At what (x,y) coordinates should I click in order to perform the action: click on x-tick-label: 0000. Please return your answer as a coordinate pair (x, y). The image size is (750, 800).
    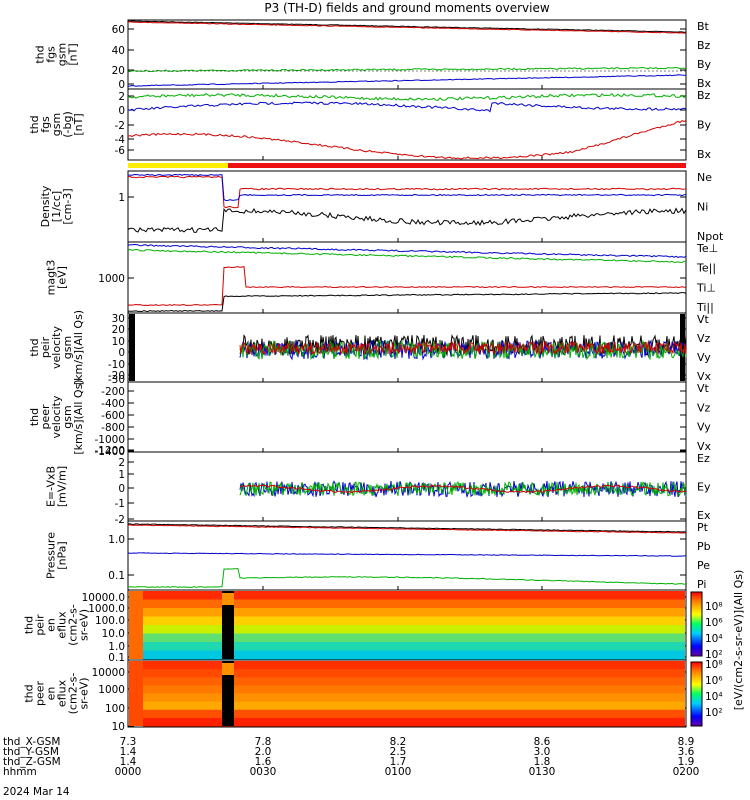
    Looking at the image, I should click on (128, 772).